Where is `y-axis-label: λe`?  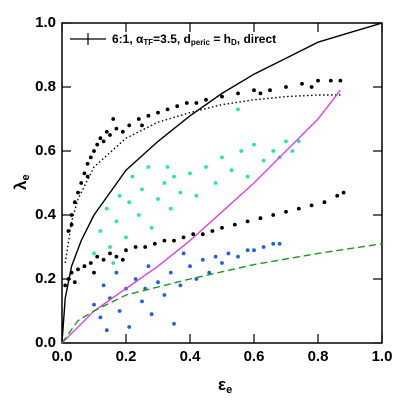
y-axis-label: λe is located at coordinates (21, 182).